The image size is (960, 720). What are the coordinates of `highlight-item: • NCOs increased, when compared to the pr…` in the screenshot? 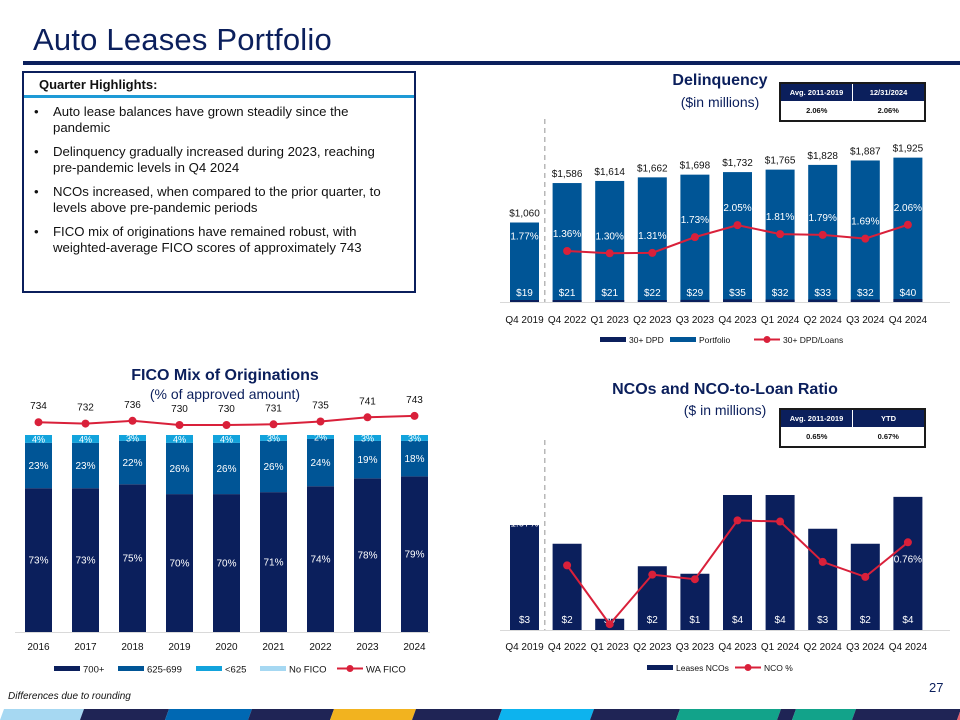 It's located at (207, 199).